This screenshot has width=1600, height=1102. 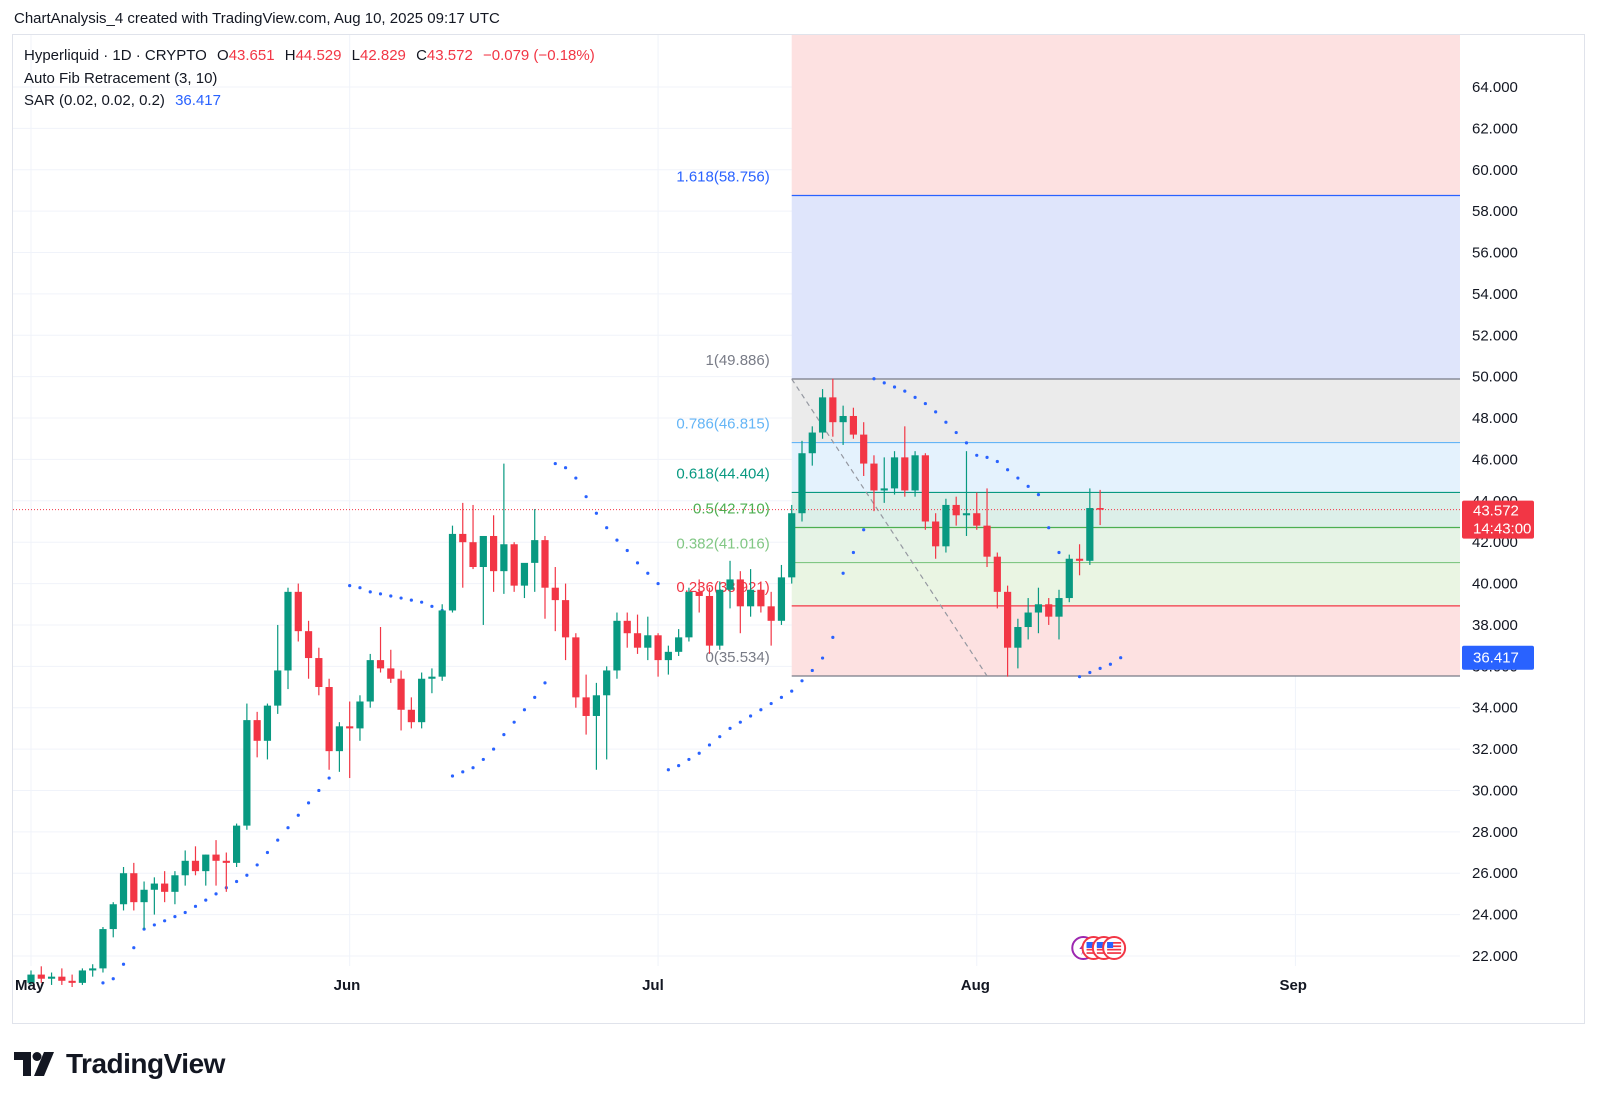 I want to click on tradingview-logo: TradingView, so click(x=119, y=1064).